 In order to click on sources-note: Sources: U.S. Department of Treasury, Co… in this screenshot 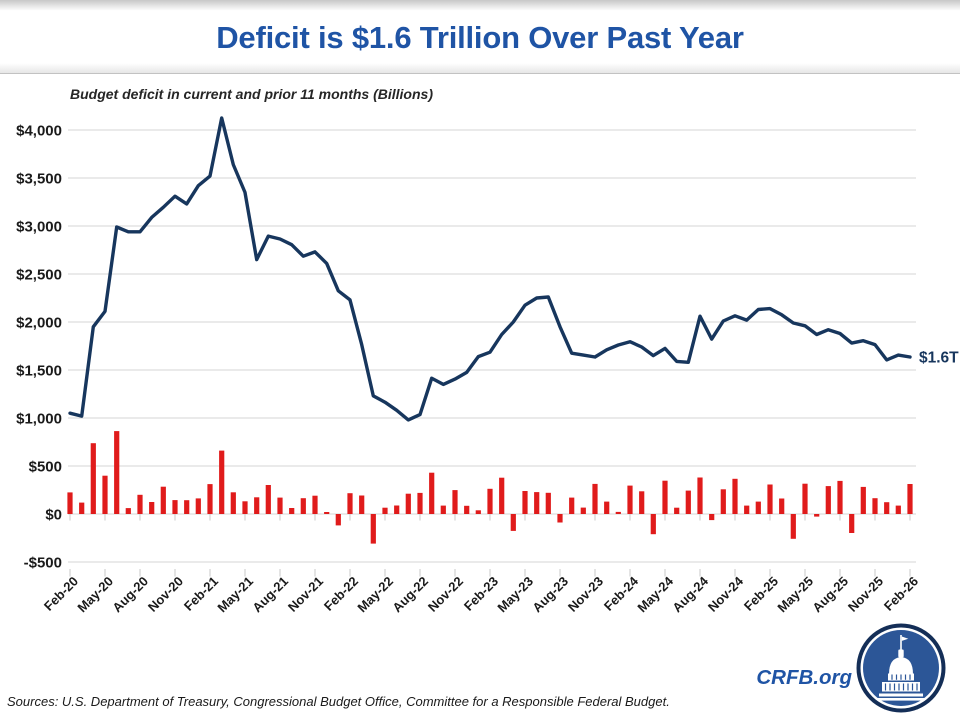, I will do `click(338, 701)`.